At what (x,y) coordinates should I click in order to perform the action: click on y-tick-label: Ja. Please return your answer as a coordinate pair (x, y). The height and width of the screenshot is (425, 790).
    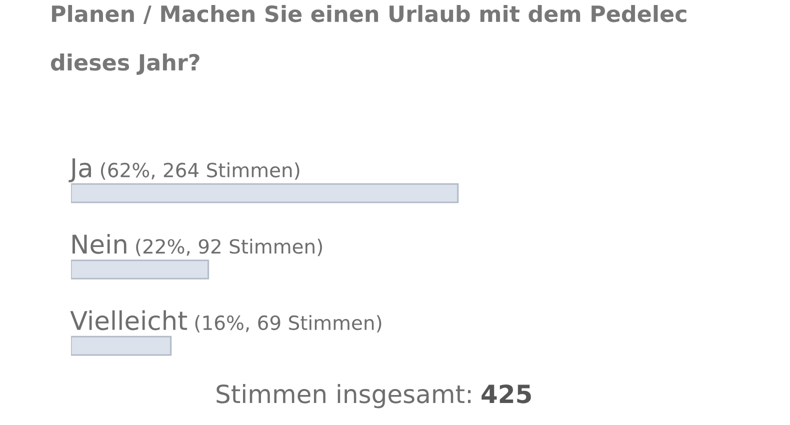
    Looking at the image, I should click on (79, 170).